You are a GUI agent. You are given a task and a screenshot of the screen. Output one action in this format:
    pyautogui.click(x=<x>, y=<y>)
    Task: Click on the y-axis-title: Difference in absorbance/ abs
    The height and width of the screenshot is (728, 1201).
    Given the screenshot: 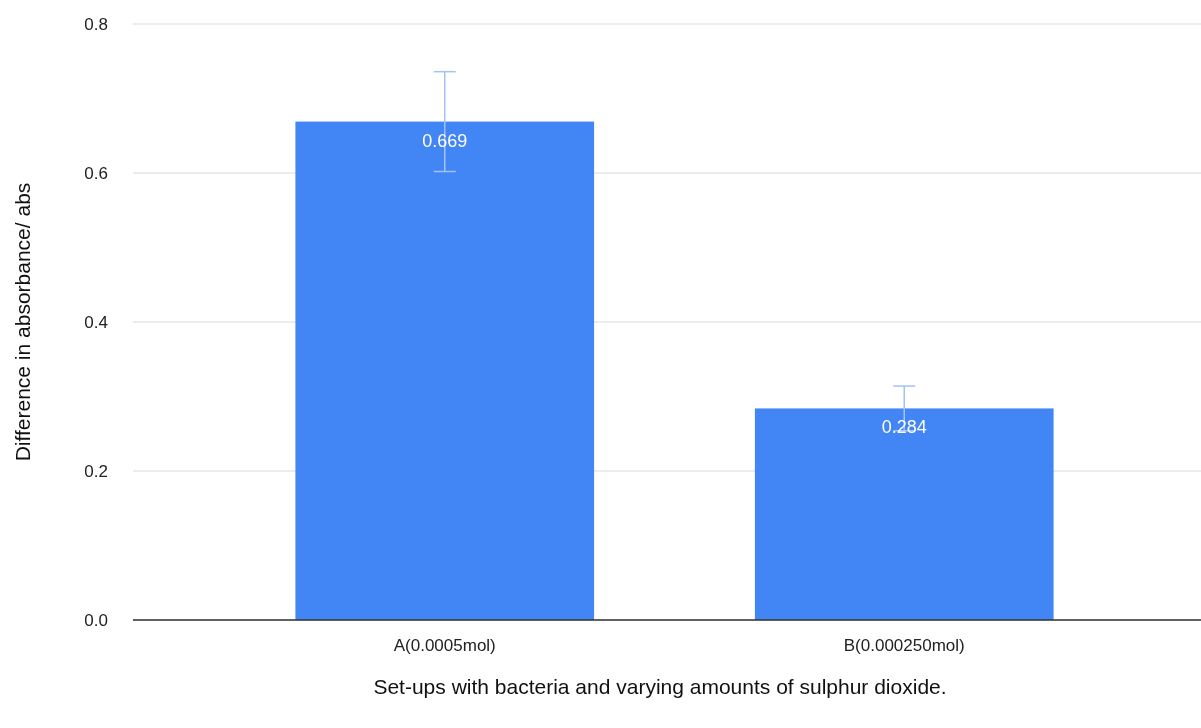 What is the action you would take?
    pyautogui.click(x=22, y=322)
    